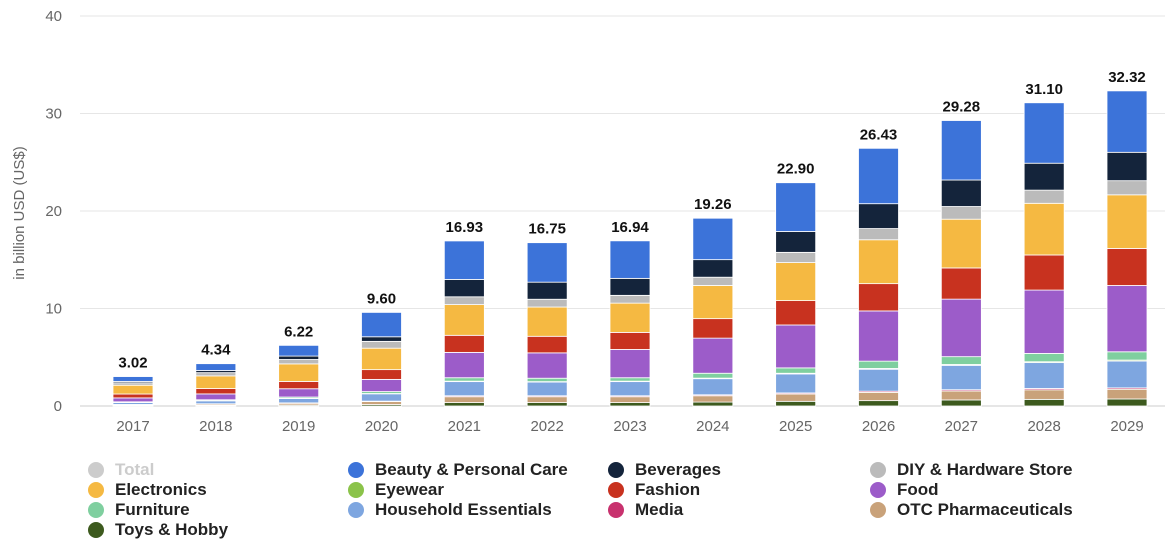 This screenshot has height=542, width=1175. Describe the element at coordinates (158, 530) in the screenshot. I see `legend-item: Toys & Hobby` at that location.